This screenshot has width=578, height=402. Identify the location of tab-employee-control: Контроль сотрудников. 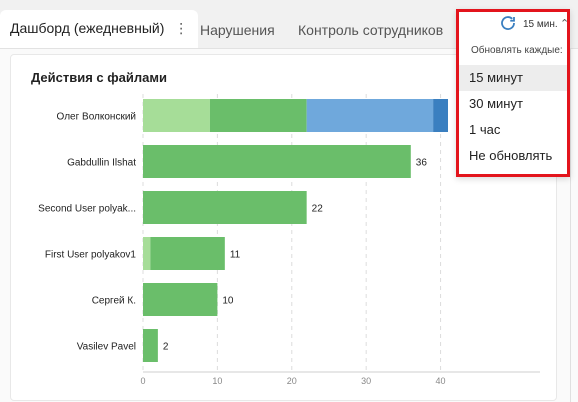
(370, 30).